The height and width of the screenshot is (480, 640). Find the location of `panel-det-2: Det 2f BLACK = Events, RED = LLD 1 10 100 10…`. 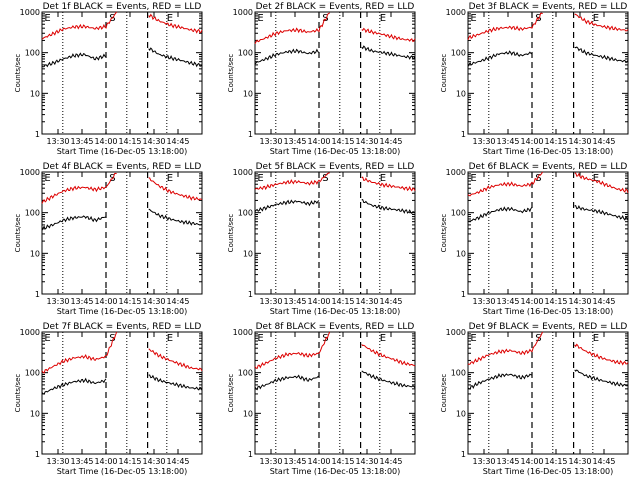

panel-det-2: Det 2f BLACK = Events, RED = LLD 1 10 100 10… is located at coordinates (321, 79).